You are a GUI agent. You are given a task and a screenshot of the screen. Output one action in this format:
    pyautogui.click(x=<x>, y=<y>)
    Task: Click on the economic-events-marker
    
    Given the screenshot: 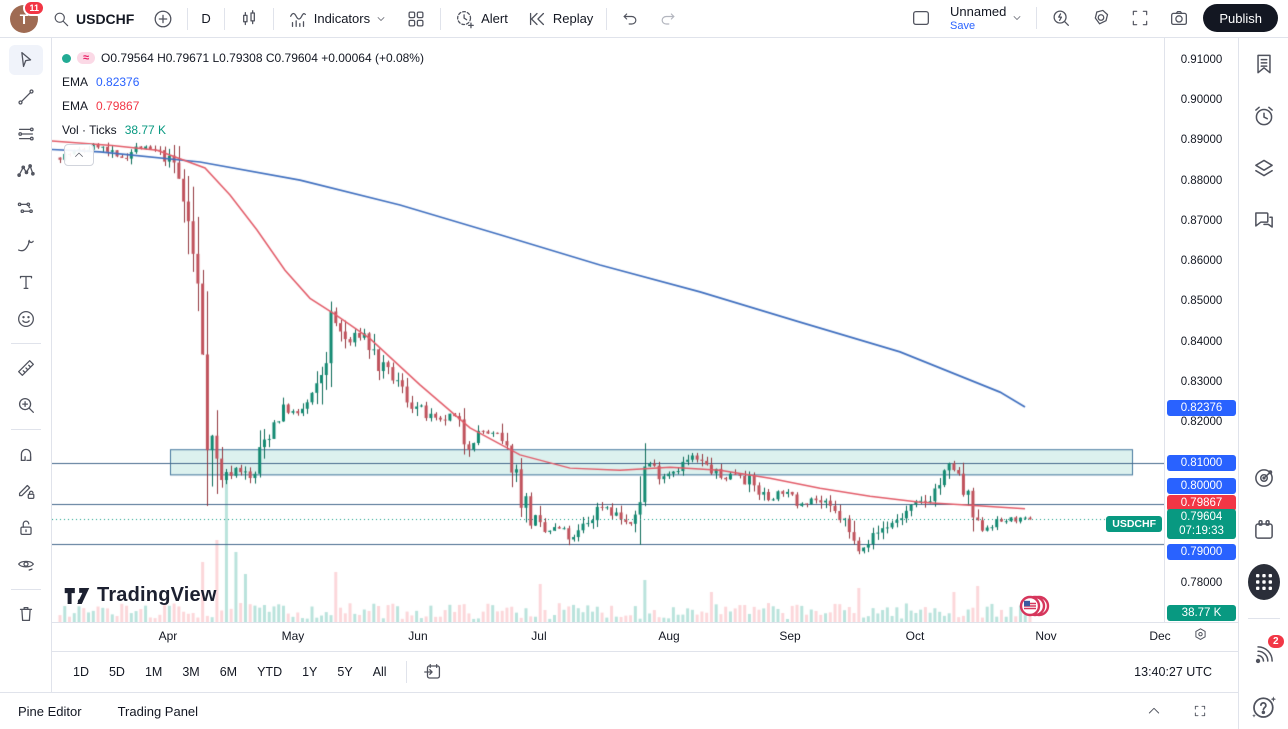 What is the action you would take?
    pyautogui.click(x=1032, y=607)
    